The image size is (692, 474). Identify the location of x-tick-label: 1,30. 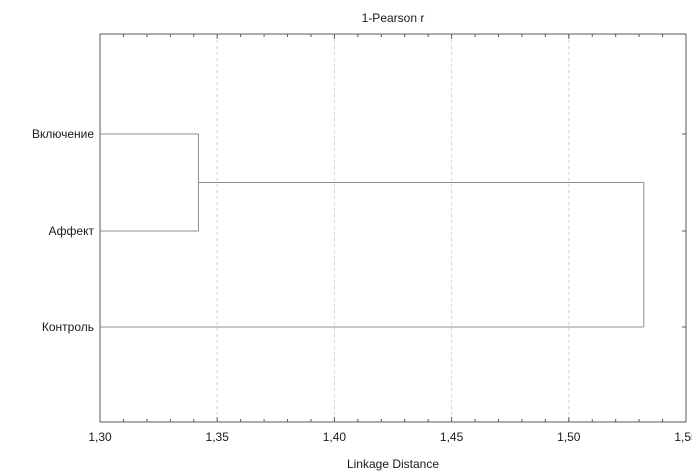
(100, 437).